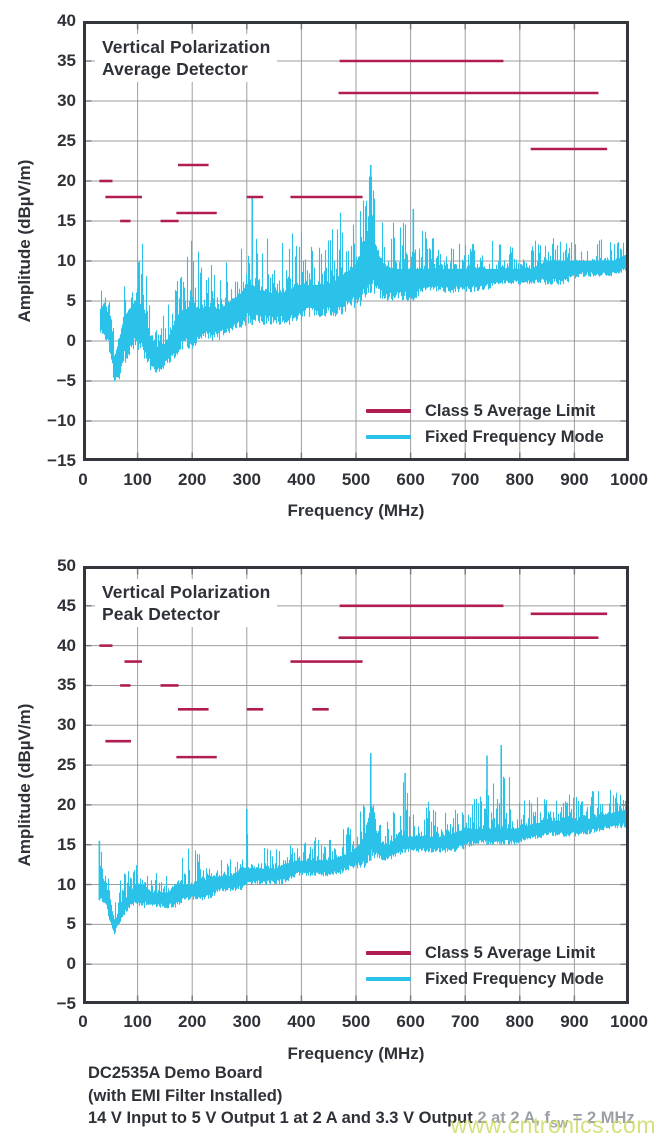 This screenshot has width=662, height=1143. Describe the element at coordinates (66, 605) in the screenshot. I see `y-tick-label: 45` at that location.